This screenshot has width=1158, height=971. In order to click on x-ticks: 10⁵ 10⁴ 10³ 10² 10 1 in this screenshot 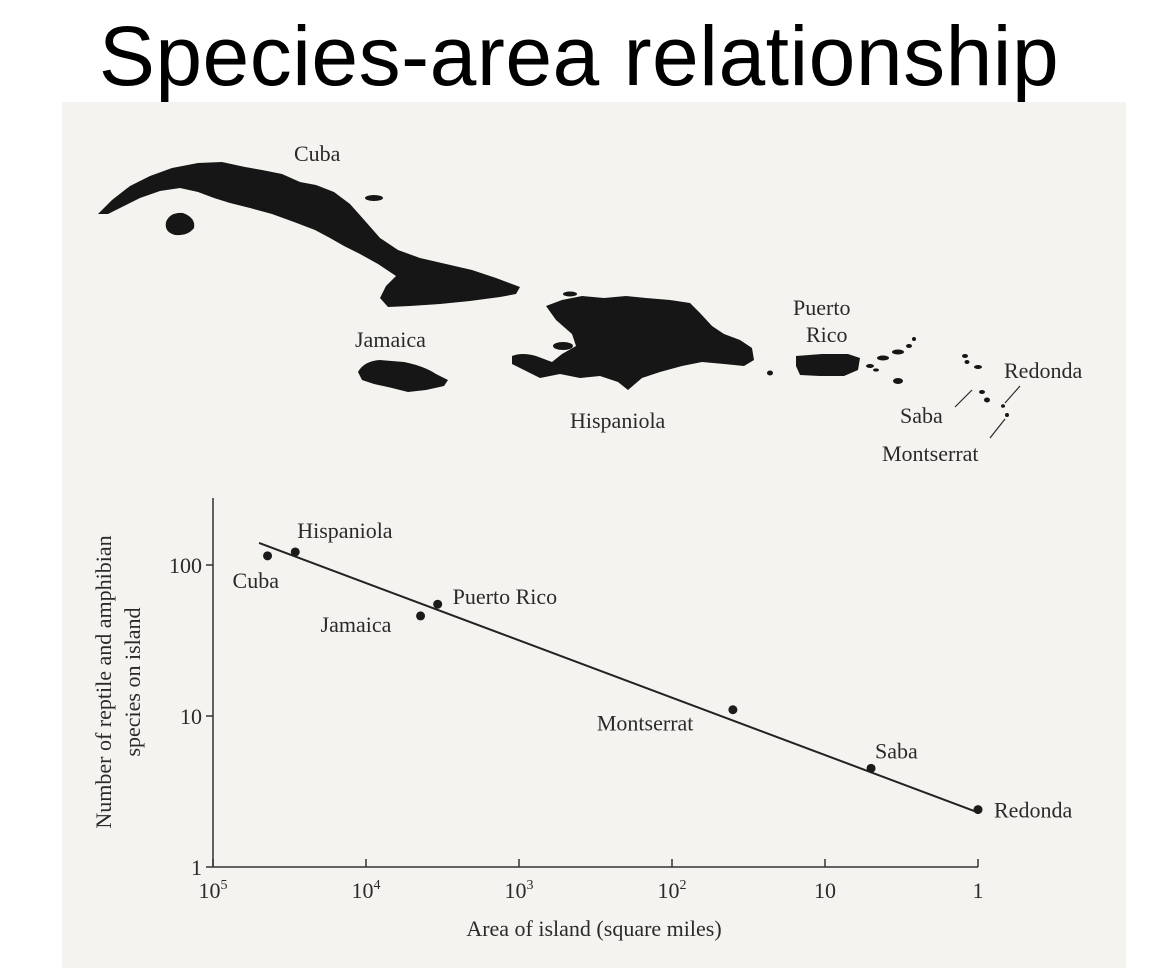, I will do `click(591, 881)`.